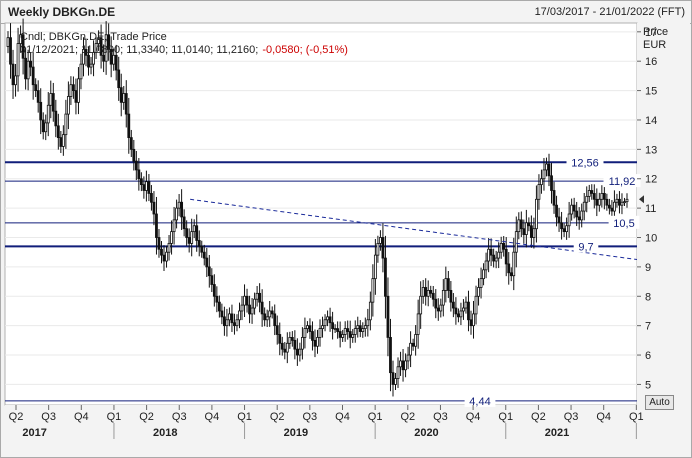 The width and height of the screenshot is (692, 458). I want to click on last-price-marker, so click(641, 199).